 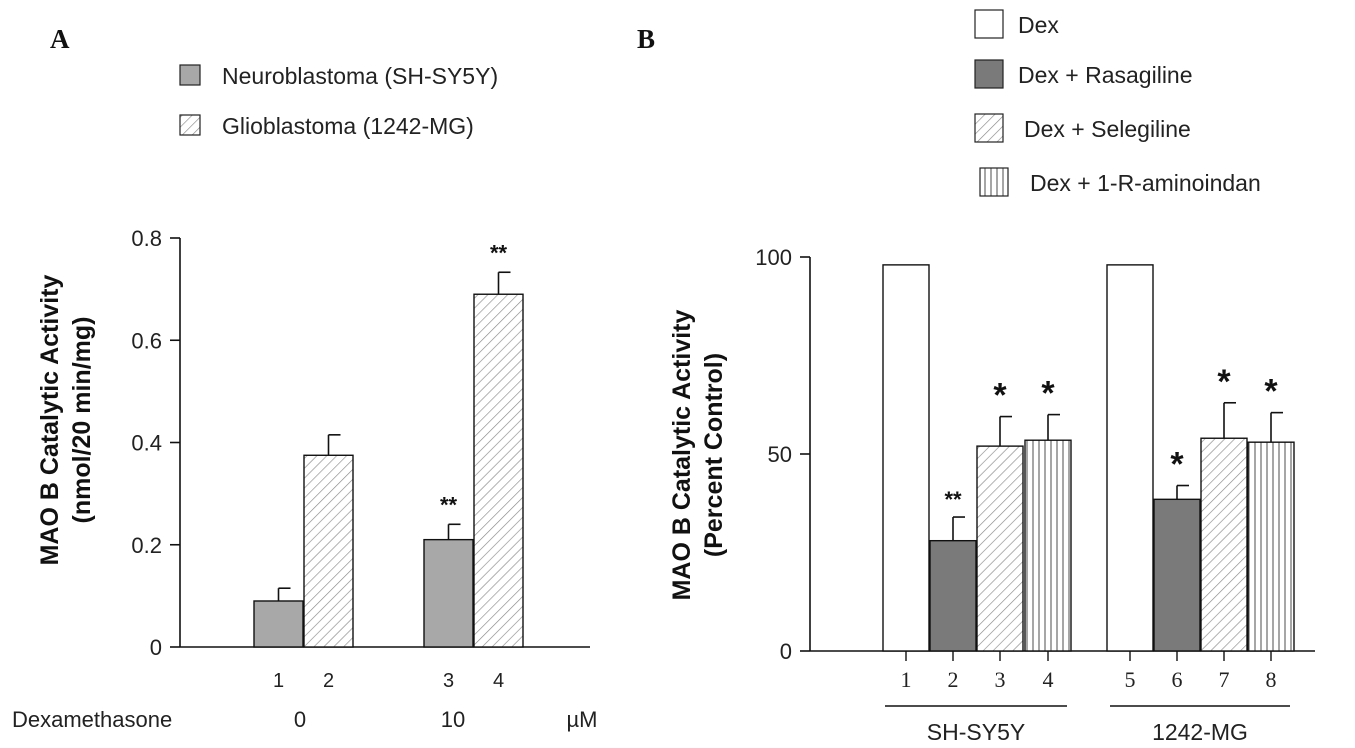 I want to click on legend-label-dex: Dex, so click(x=1038, y=25).